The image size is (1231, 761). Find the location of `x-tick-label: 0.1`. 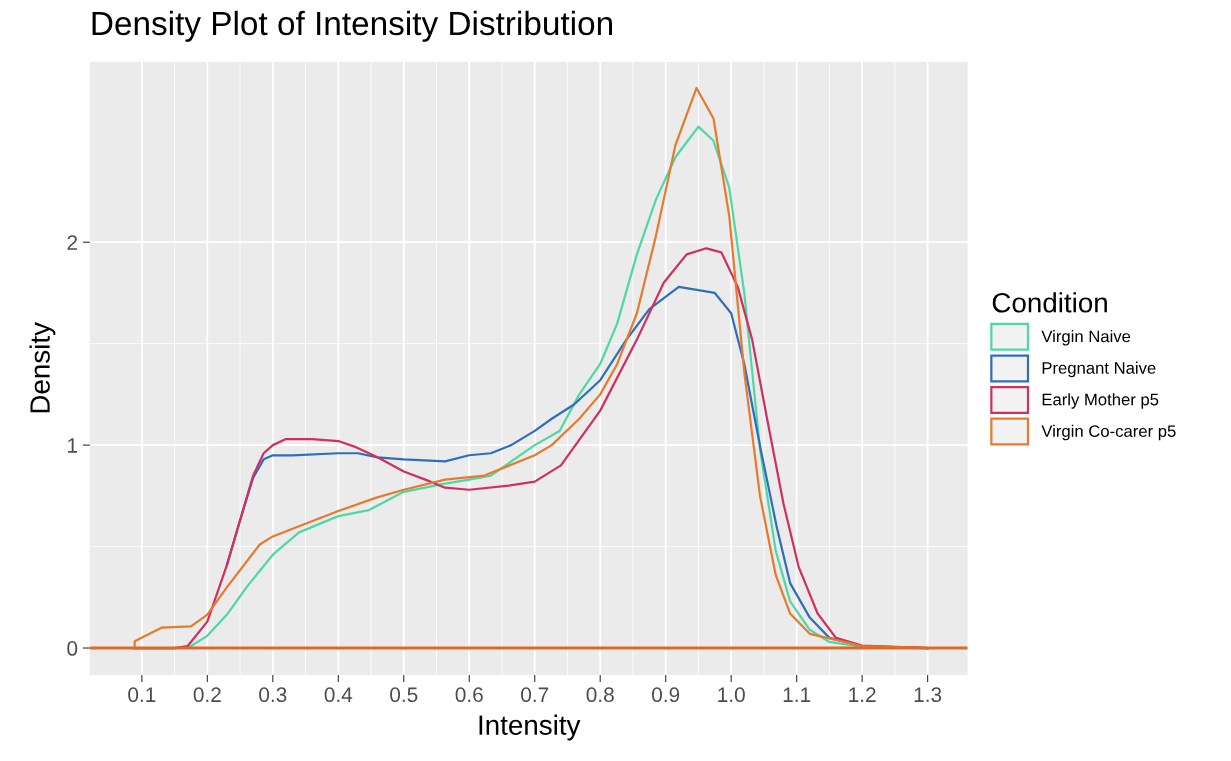

x-tick-label: 0.1 is located at coordinates (142, 695).